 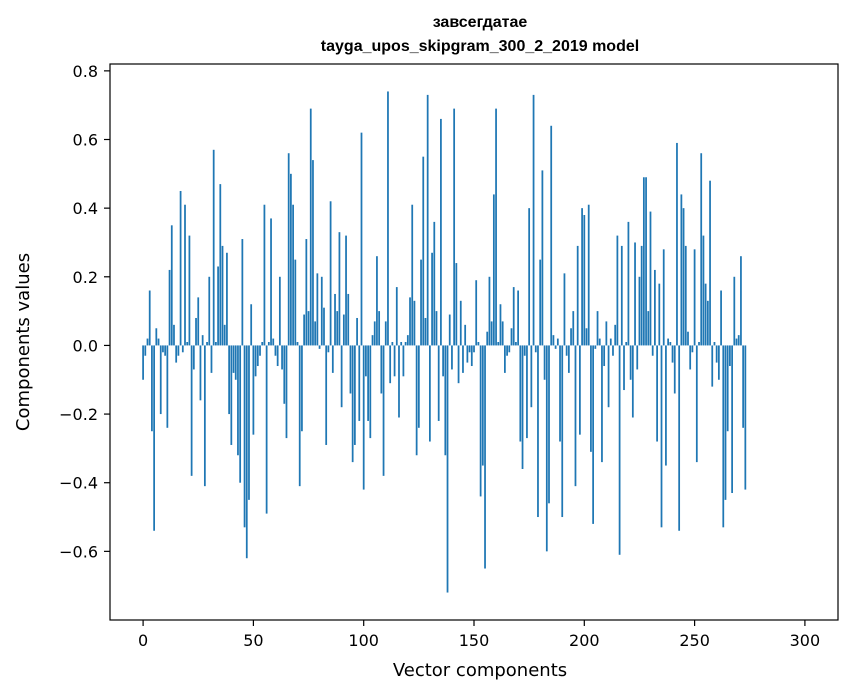 What do you see at coordinates (85, 71) in the screenshot?
I see `y-tick-label: 0.8` at bounding box center [85, 71].